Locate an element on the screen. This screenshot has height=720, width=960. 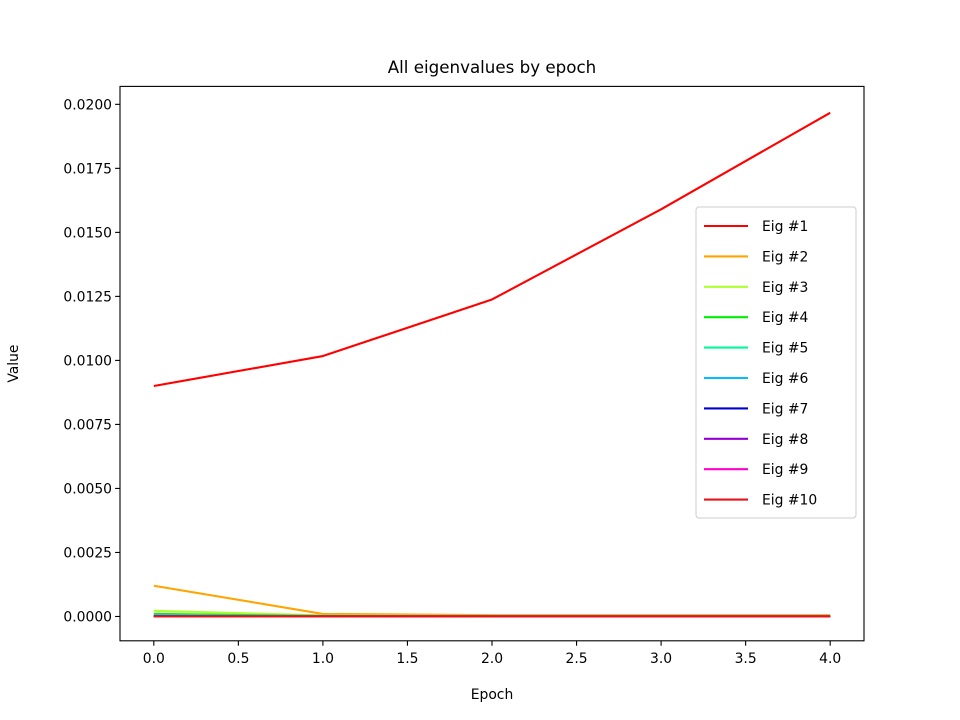
x-axis-label: Epoch is located at coordinates (492, 695).